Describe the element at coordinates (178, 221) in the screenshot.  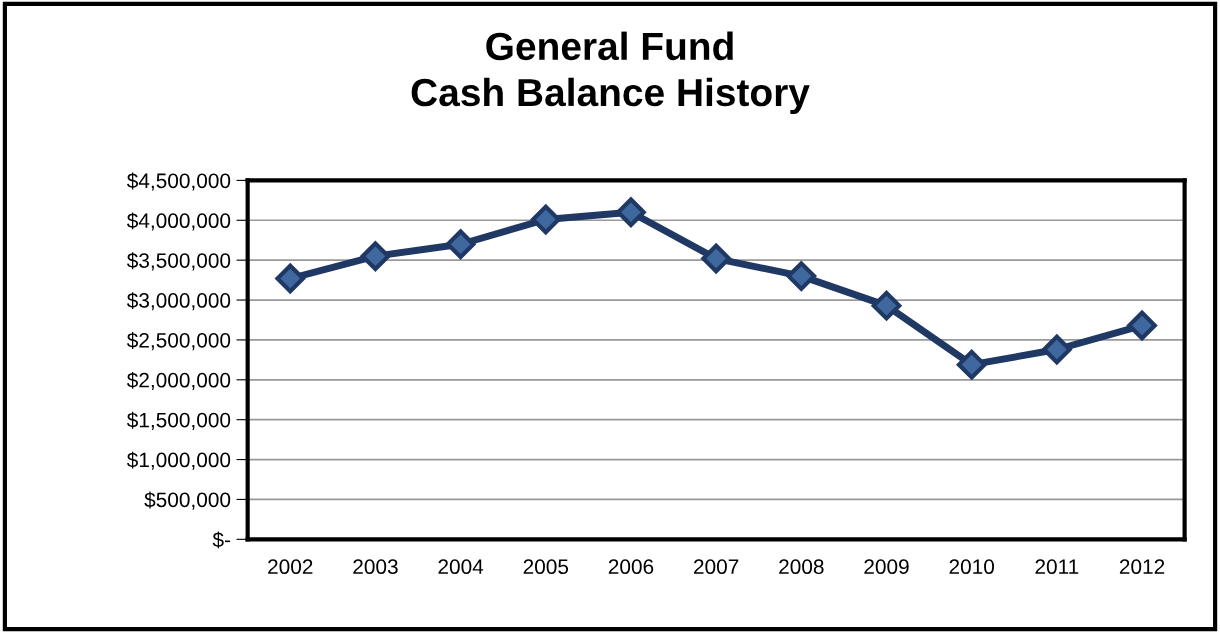
I see `y-tick-label: $4,000,000` at that location.